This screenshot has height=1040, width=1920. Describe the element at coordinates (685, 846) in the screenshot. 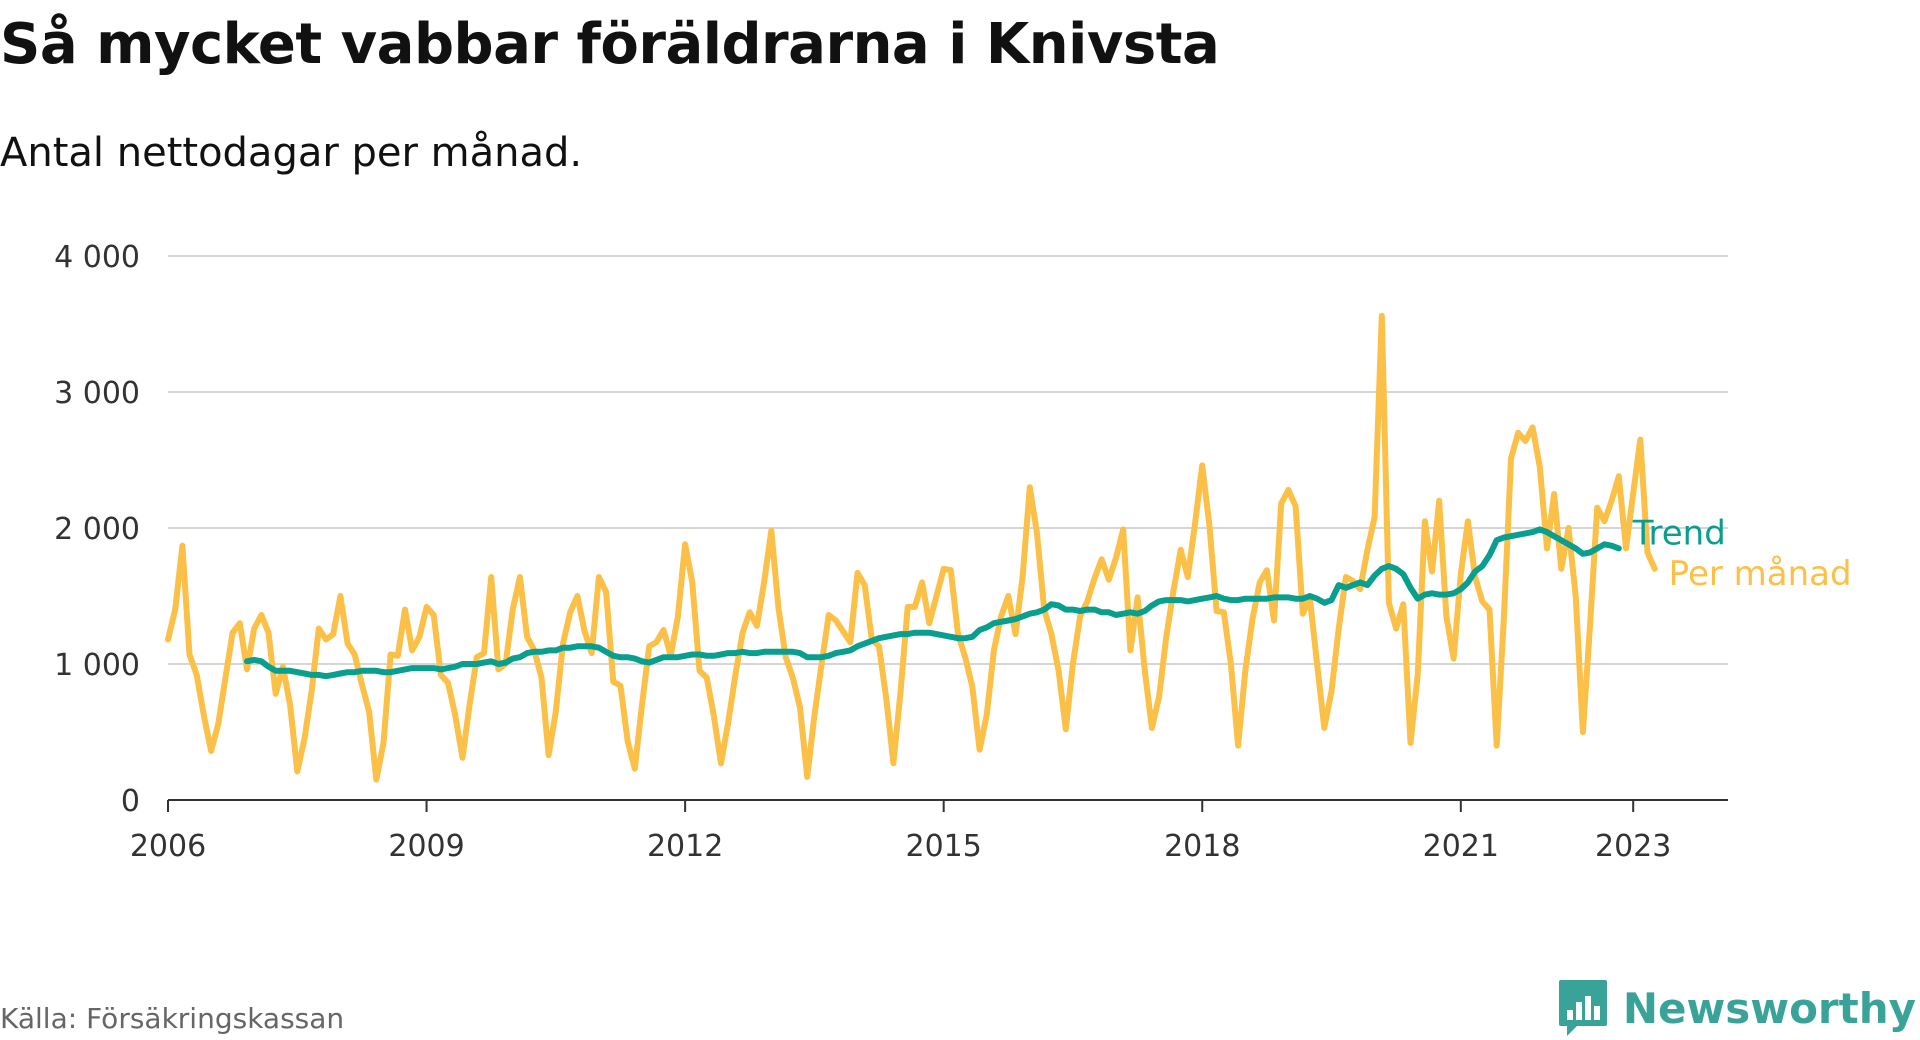

I see `x-tick-label: 2012` at that location.